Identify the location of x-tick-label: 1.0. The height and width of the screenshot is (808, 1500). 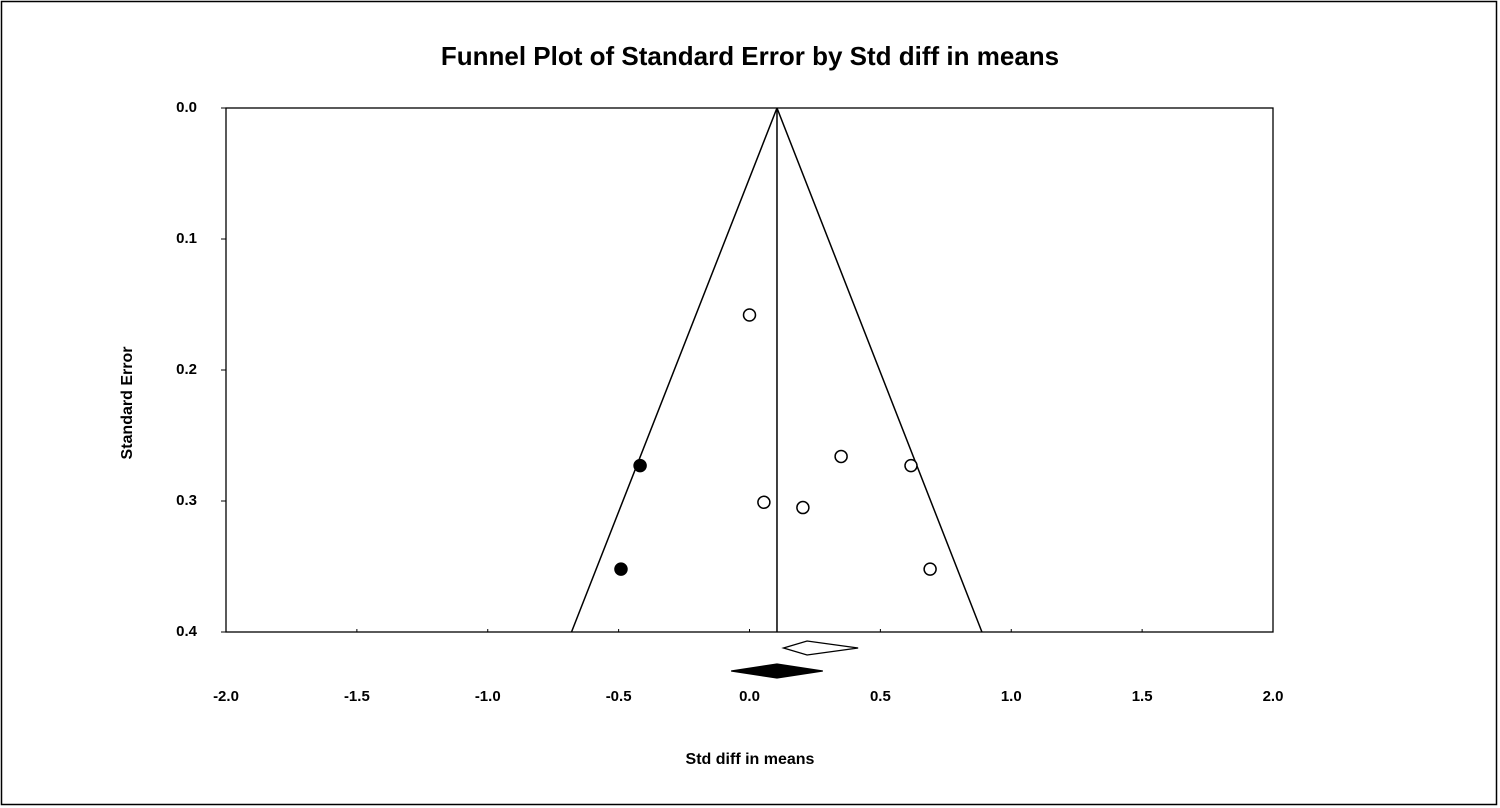
(1011, 696).